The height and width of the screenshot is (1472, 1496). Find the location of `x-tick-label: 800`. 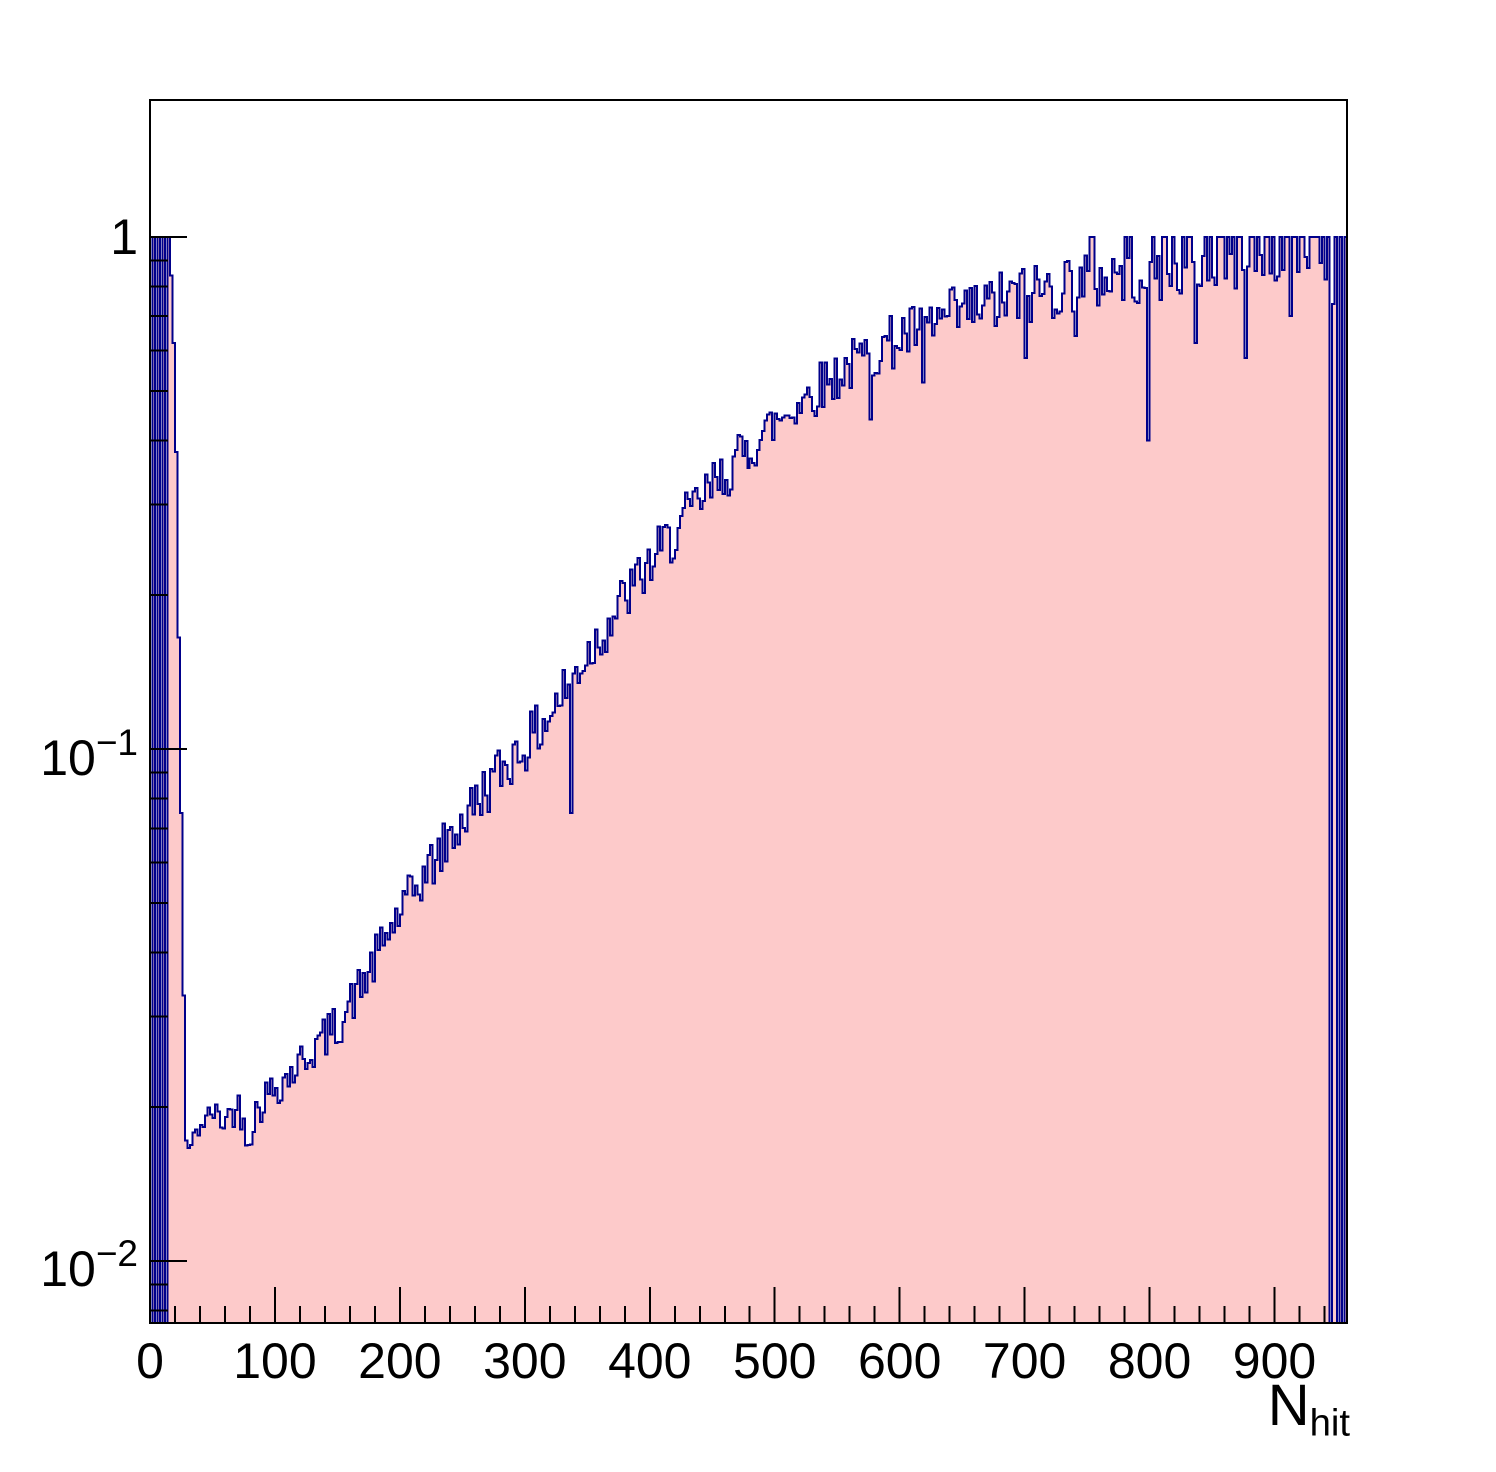

x-tick-label: 800 is located at coordinates (1149, 1361).